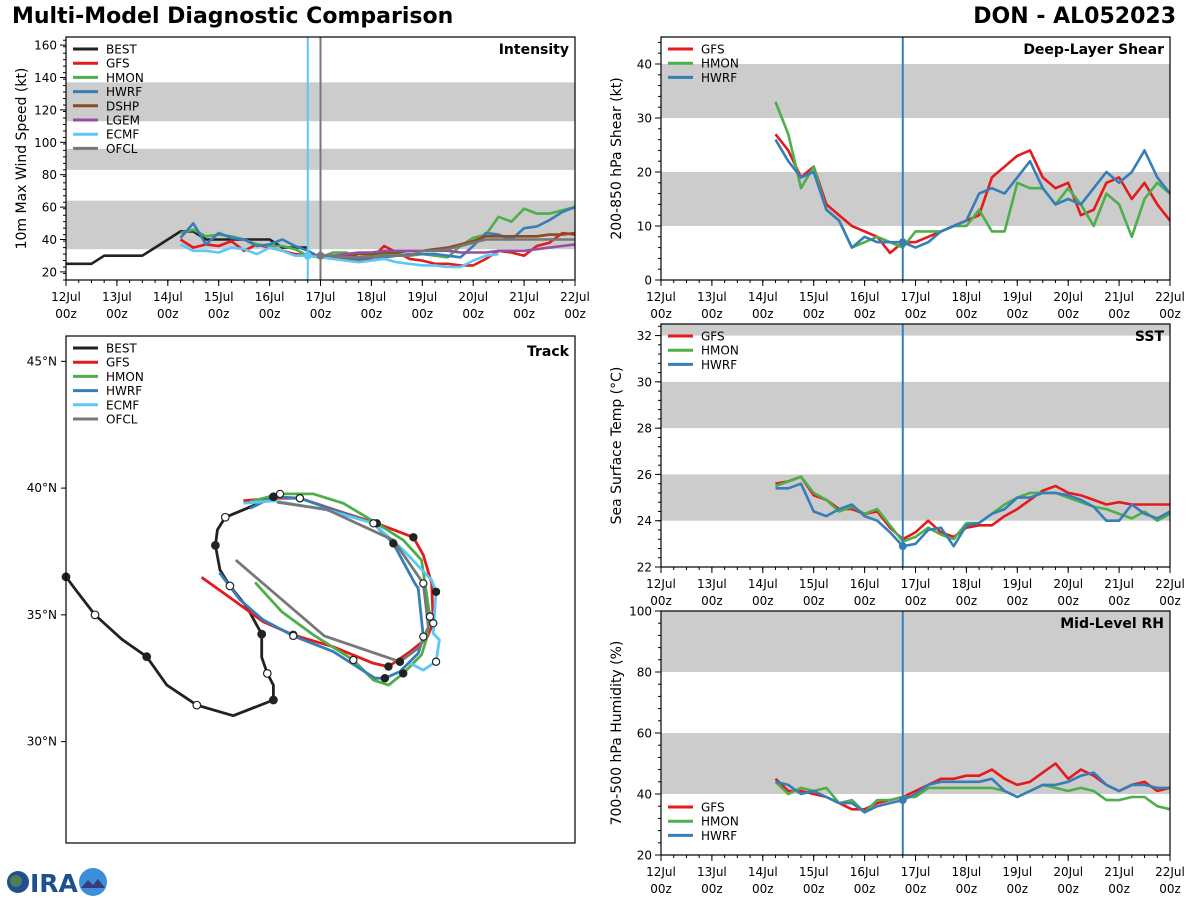  Describe the element at coordinates (441, 244) in the screenshot. I see `series-dshp` at that location.